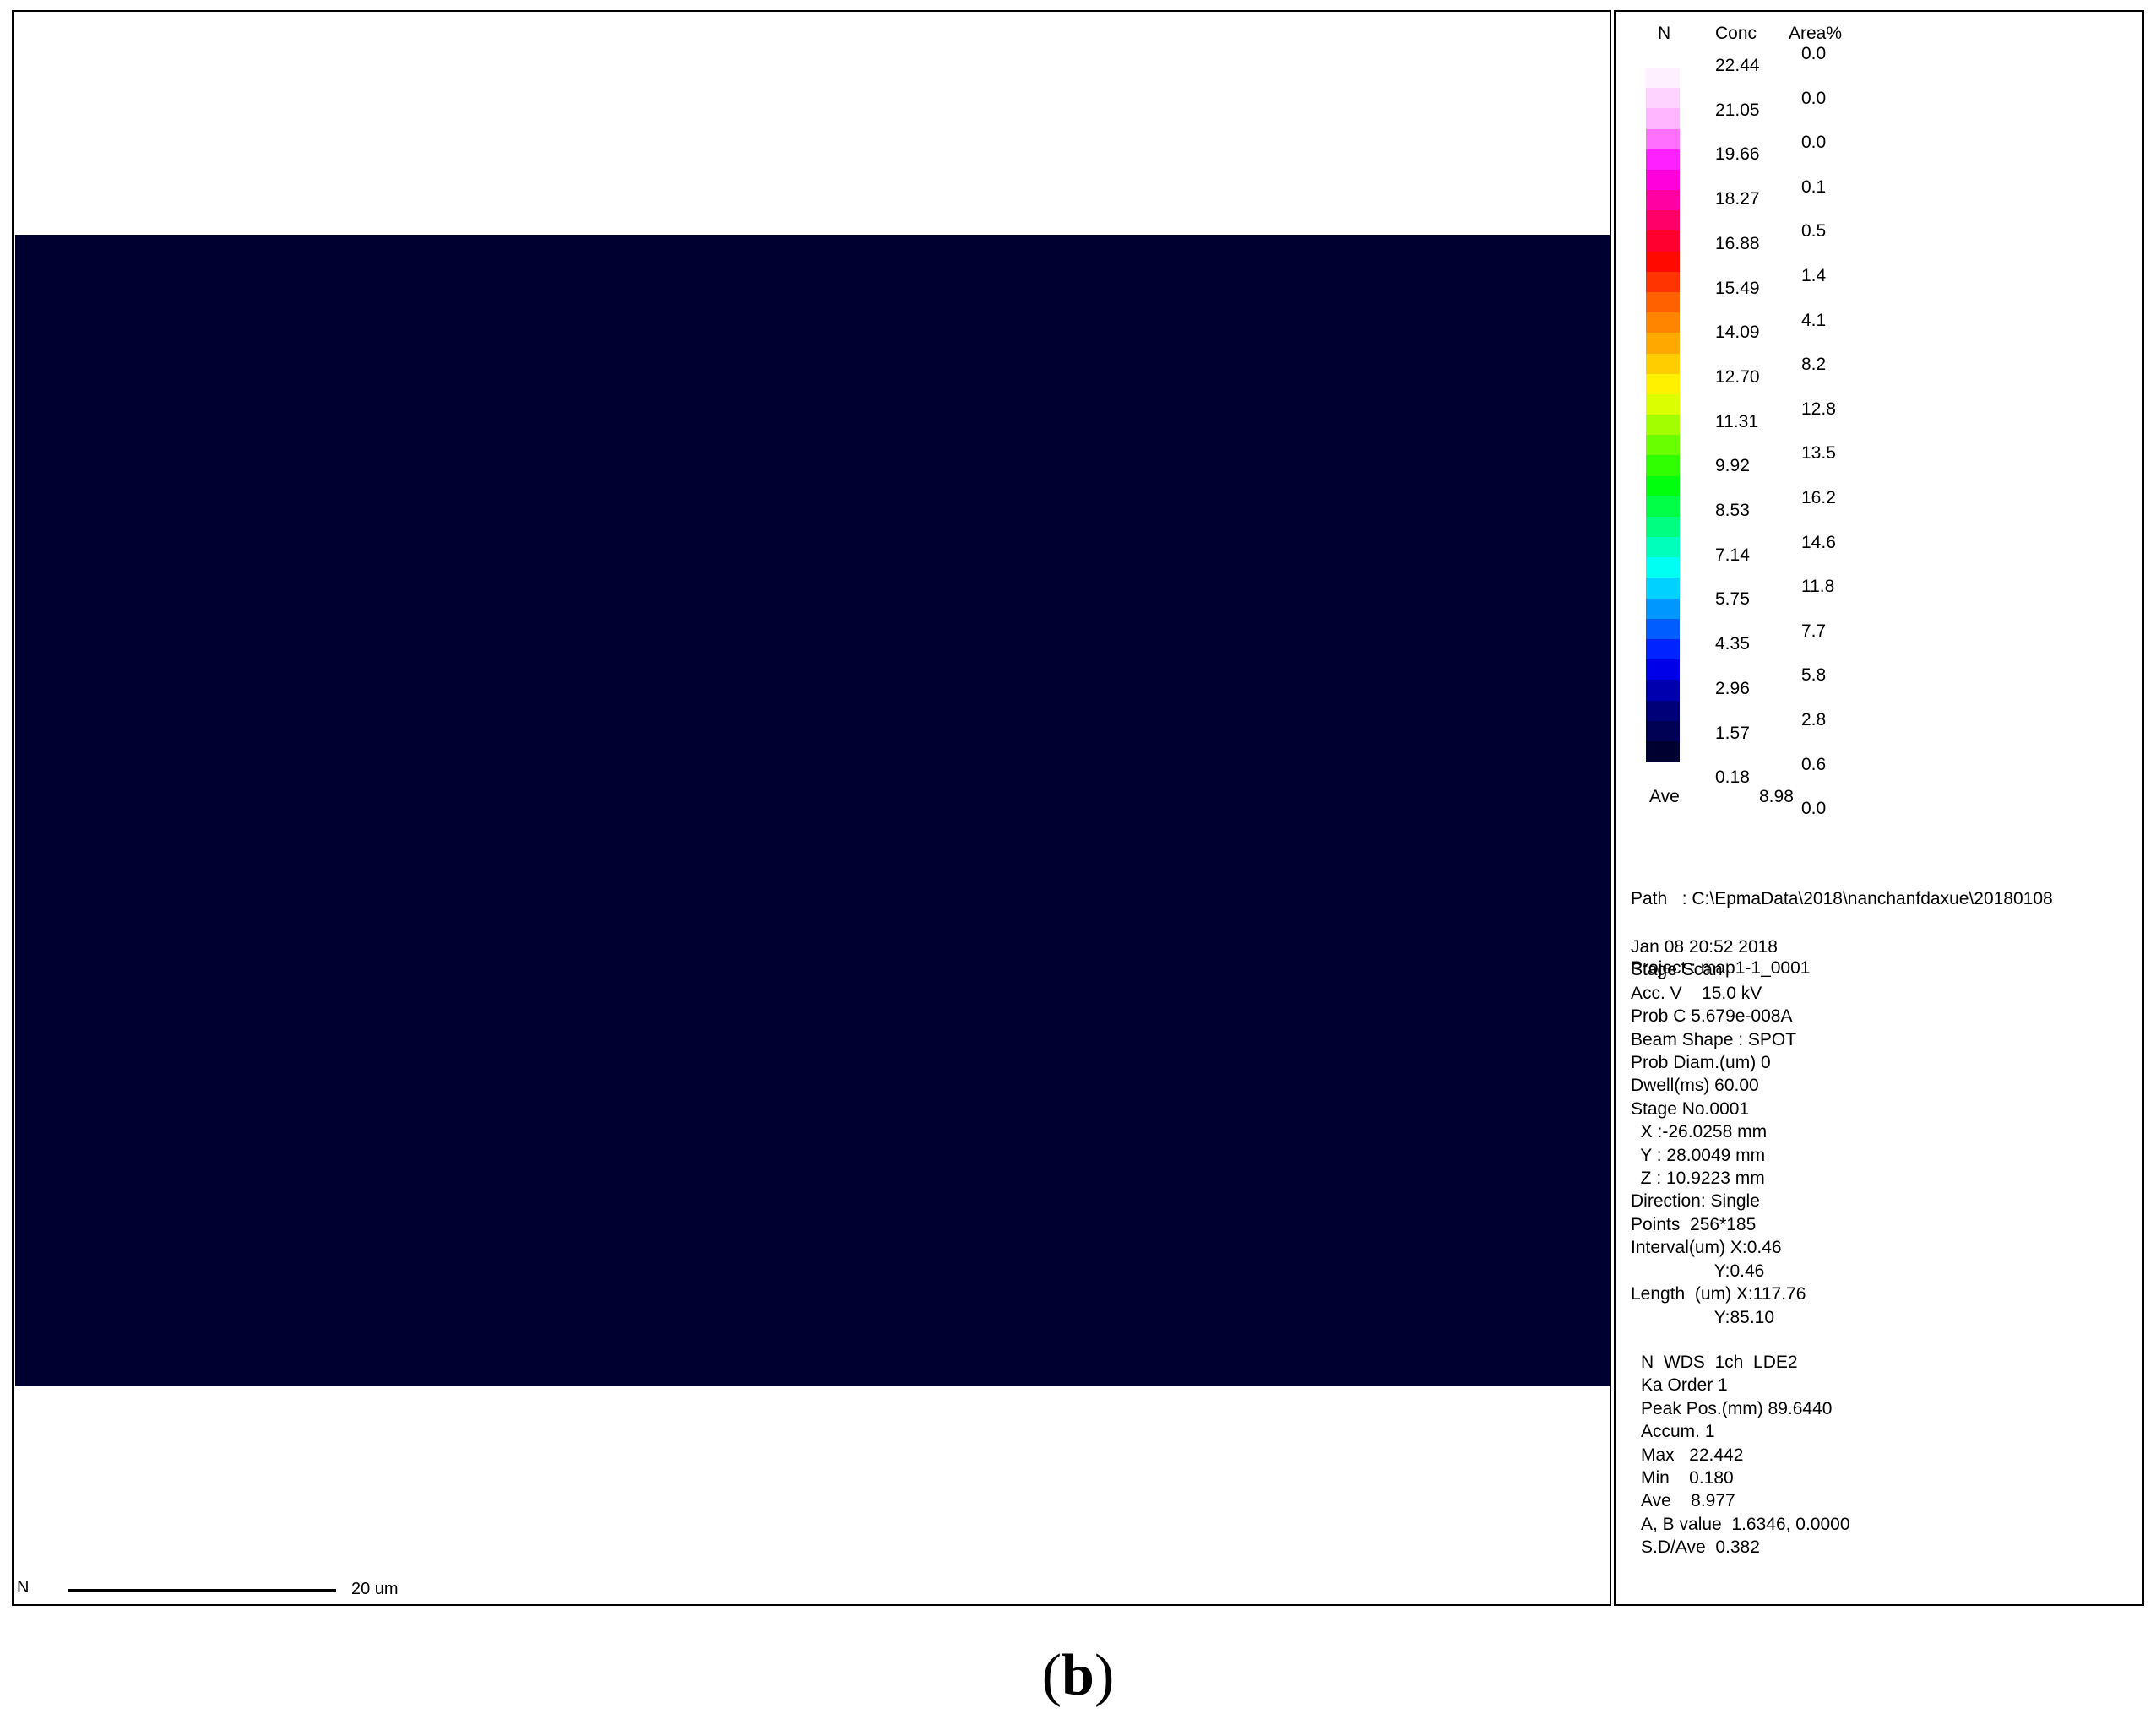 This screenshot has width=2156, height=1719. Describe the element at coordinates (1738, 154) in the screenshot. I see `conc-tick-label: 19.66` at that location.